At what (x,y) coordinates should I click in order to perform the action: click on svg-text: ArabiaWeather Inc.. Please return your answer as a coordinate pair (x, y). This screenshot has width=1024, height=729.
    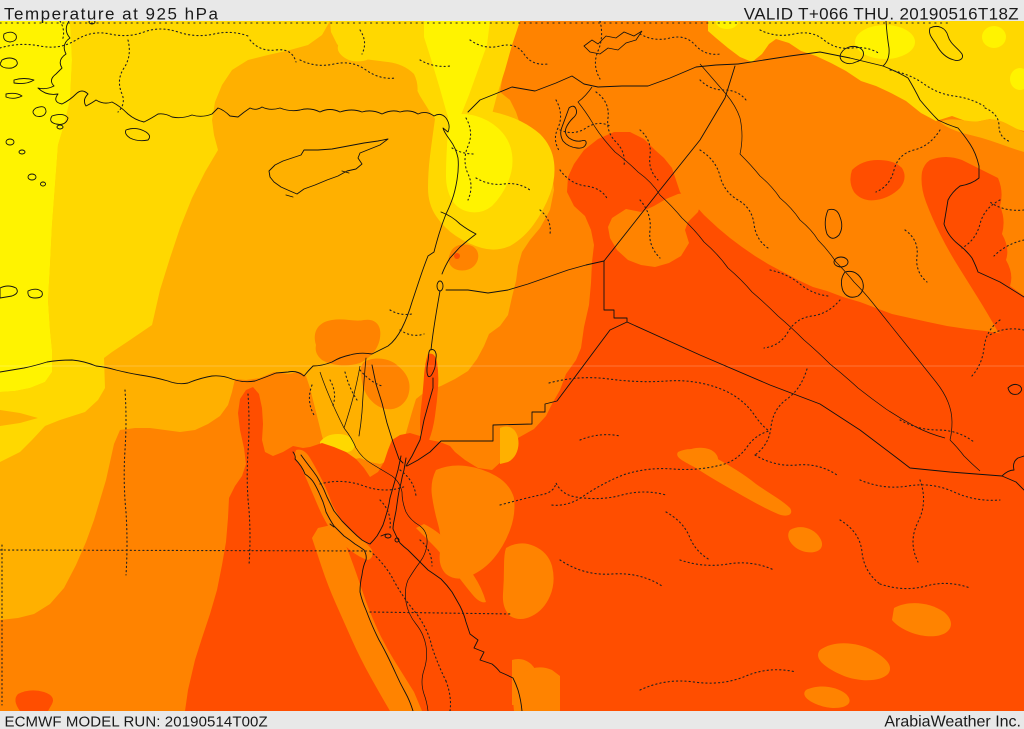
    Looking at the image, I should click on (952, 721).